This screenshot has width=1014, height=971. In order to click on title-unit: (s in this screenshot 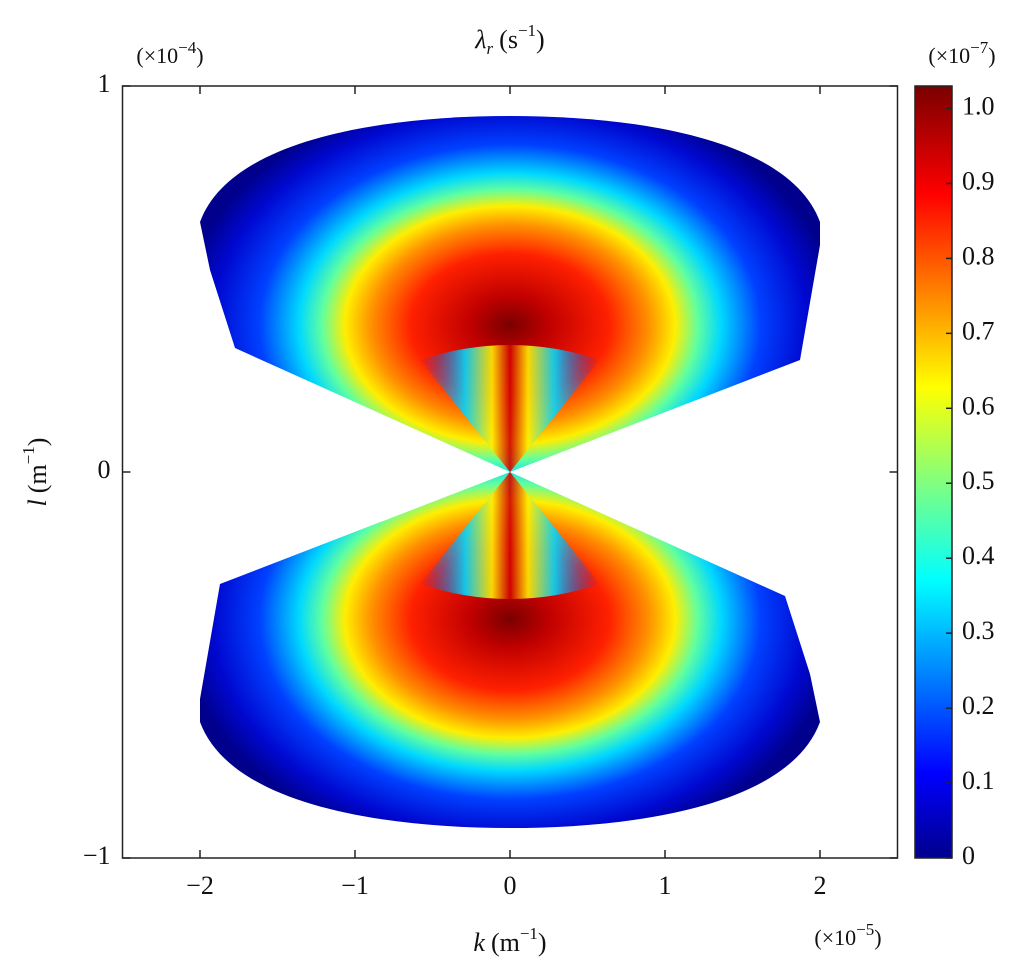, I will do `click(508, 39)`.